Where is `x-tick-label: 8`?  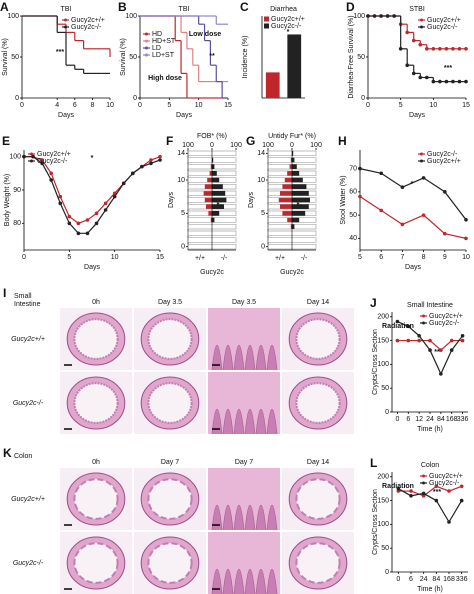 x-tick-label: 8 is located at coordinates (92, 105).